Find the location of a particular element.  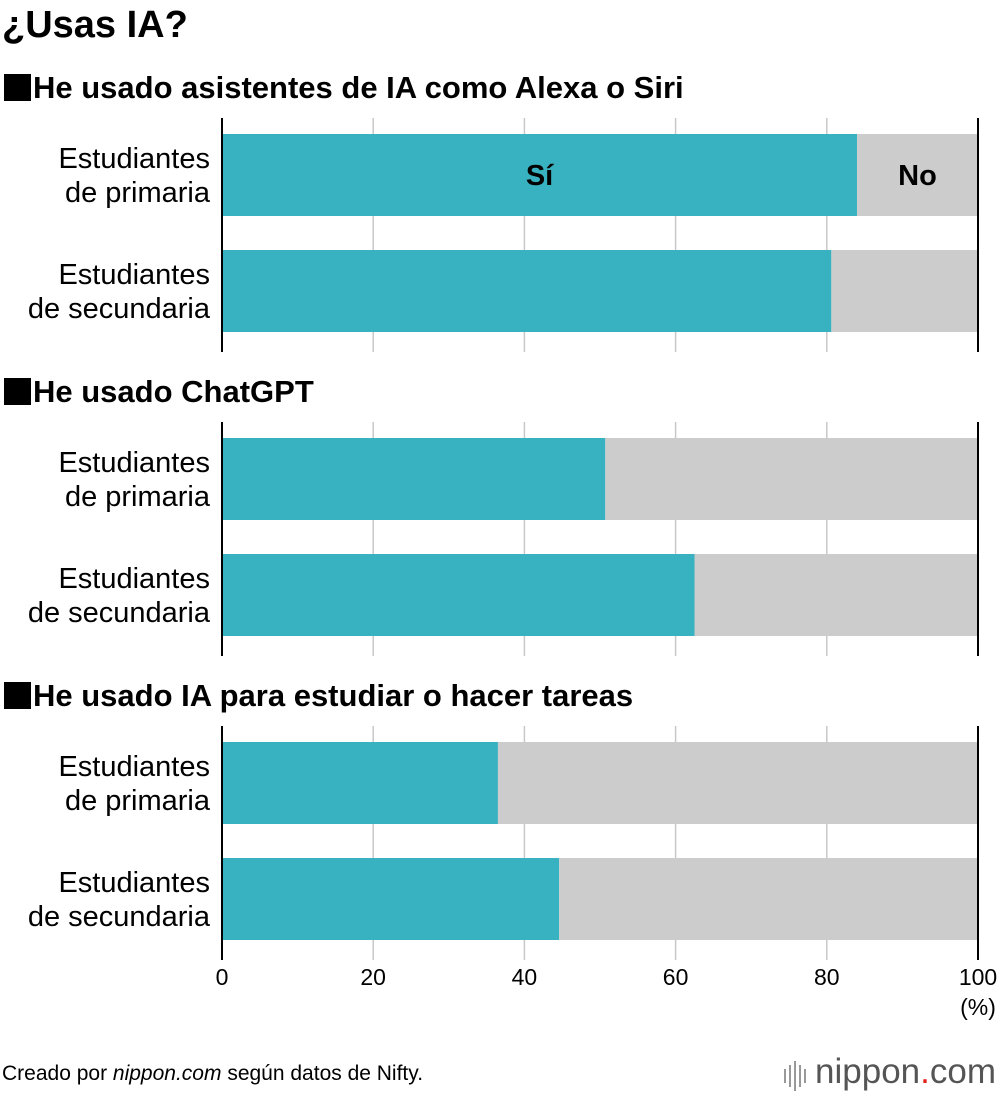

panel-title-study: He usado IA para estudiar o hacer tareas is located at coordinates (318, 696).